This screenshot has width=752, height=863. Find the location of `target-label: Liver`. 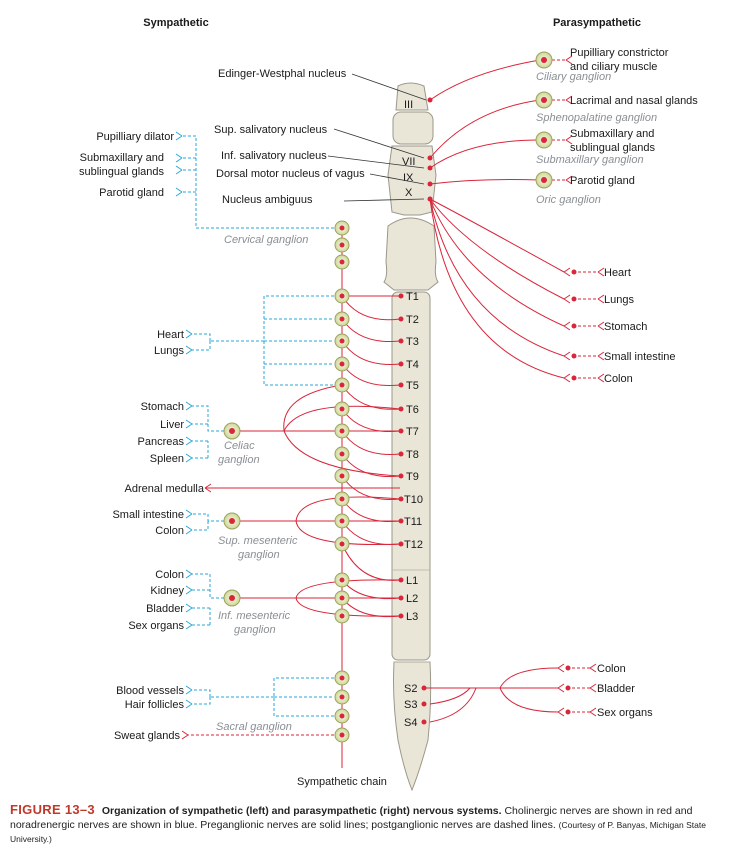

target-label: Liver is located at coordinates (172, 425).